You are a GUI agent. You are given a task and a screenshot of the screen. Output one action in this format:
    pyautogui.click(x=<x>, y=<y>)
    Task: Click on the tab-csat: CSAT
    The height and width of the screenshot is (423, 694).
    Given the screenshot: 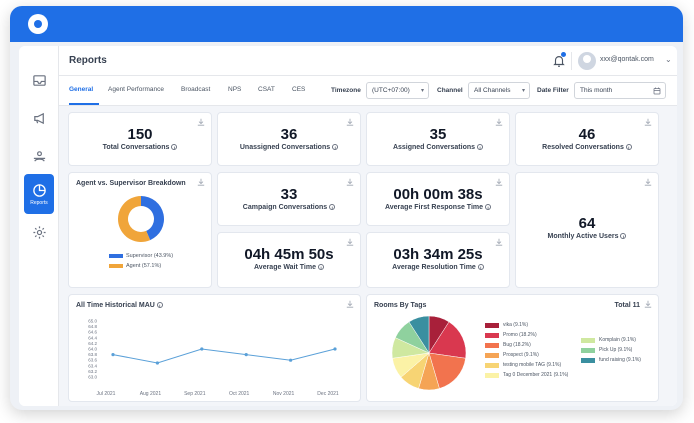 What is the action you would take?
    pyautogui.click(x=266, y=89)
    